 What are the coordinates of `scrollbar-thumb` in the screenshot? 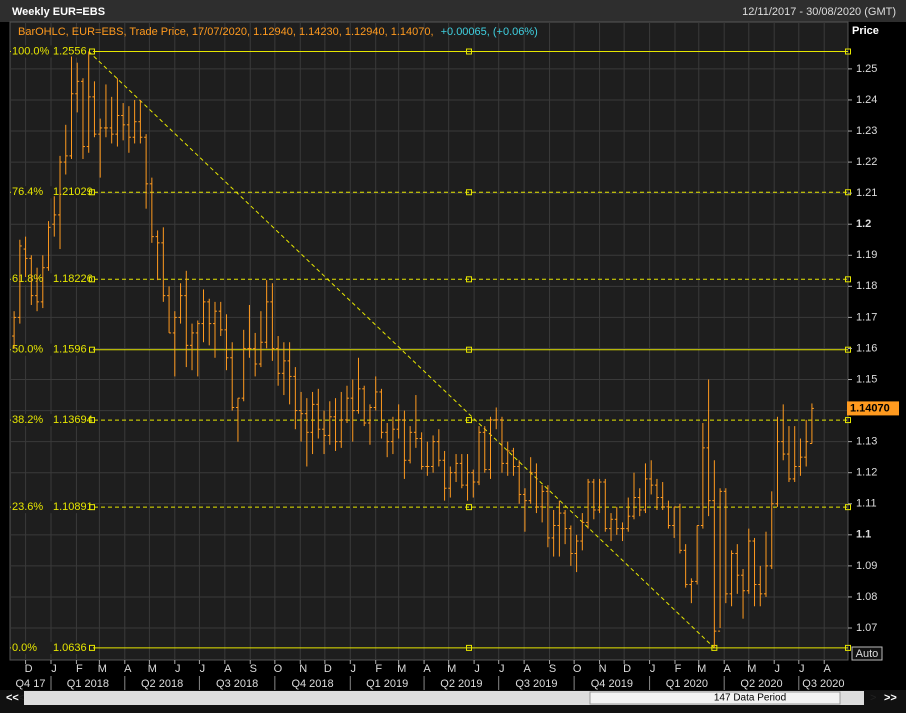 It's located at (715, 698).